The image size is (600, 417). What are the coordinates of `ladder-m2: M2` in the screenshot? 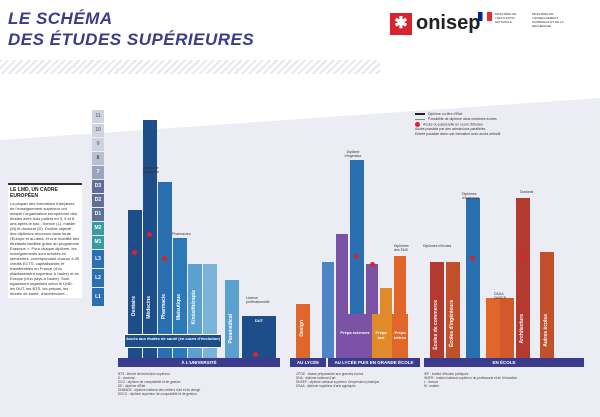 It's located at (98, 228).